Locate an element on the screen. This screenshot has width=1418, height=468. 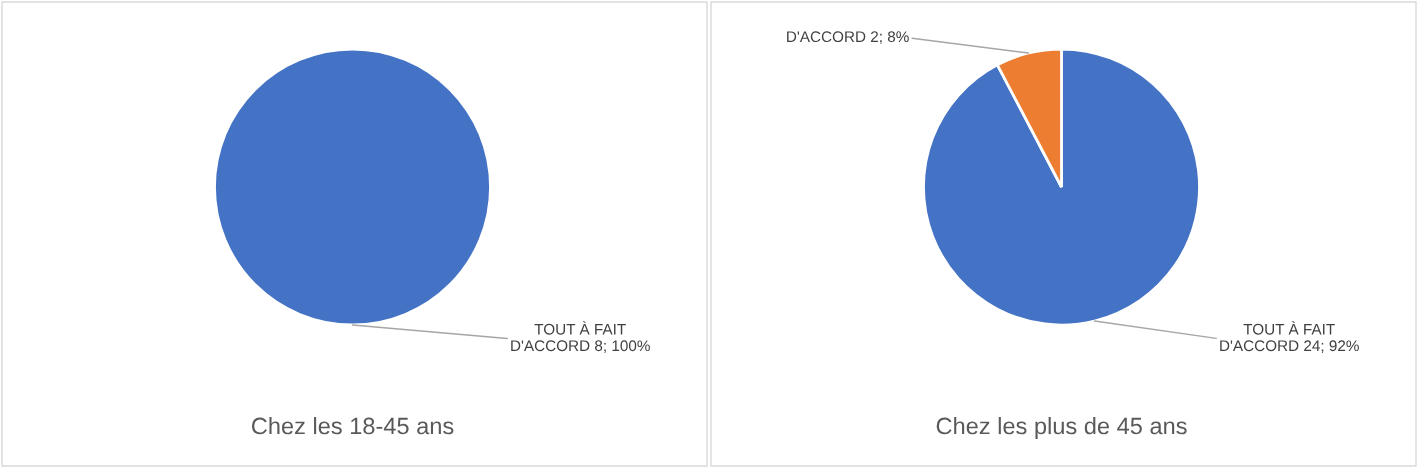
slice-label: TOUT À FAIT D'ACCORD 24; 92% is located at coordinates (1289, 337).